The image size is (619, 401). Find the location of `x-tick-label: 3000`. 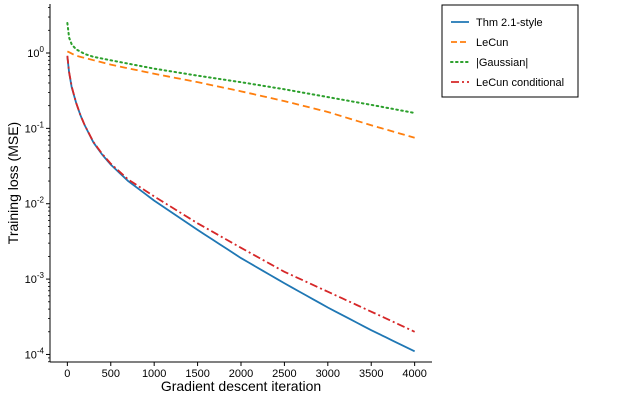

x-tick-label: 3000 is located at coordinates (328, 374).